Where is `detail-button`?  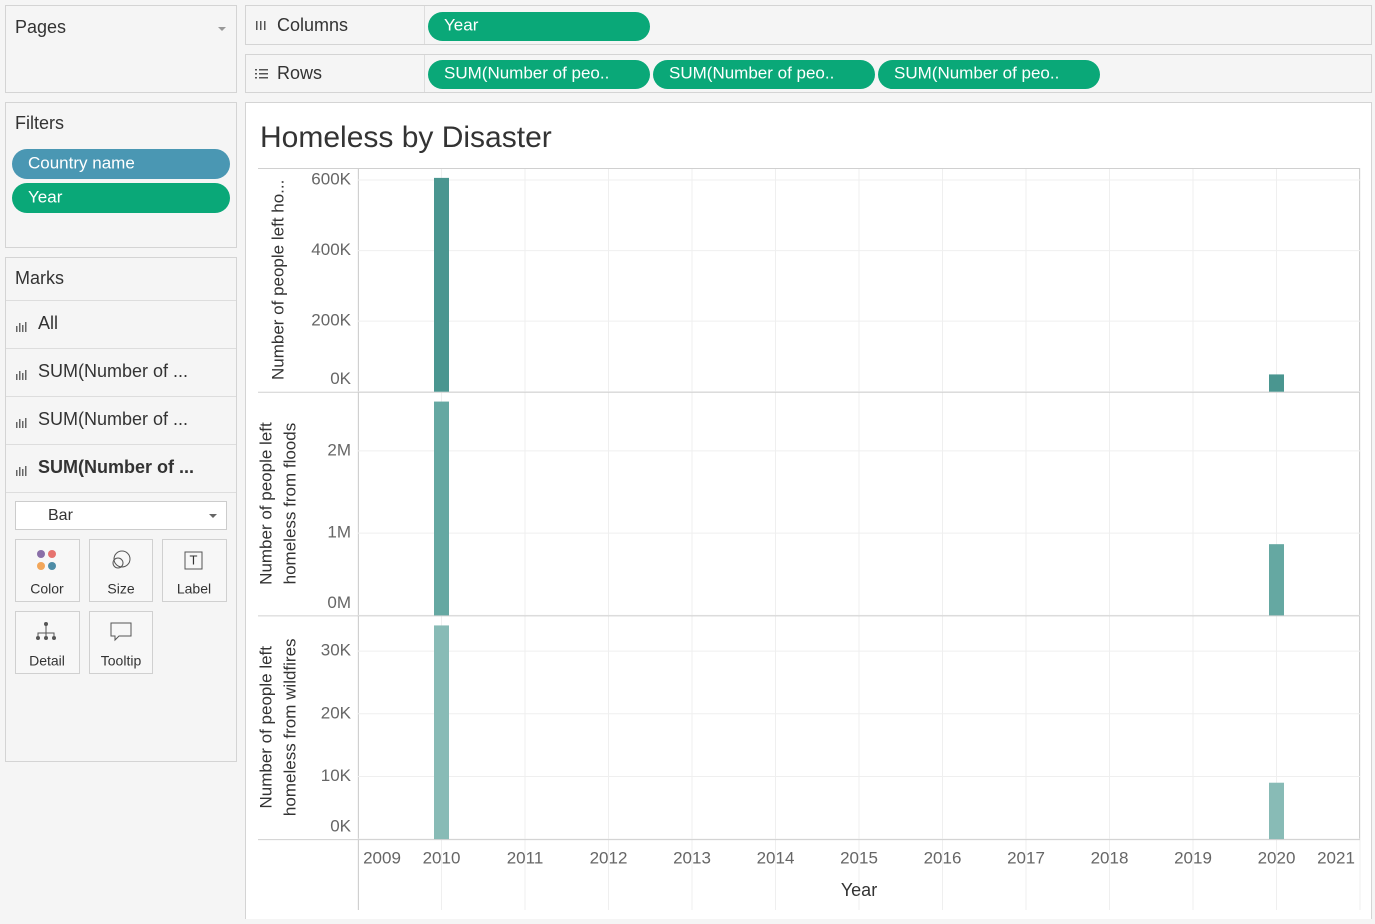
detail-button is located at coordinates (47, 642).